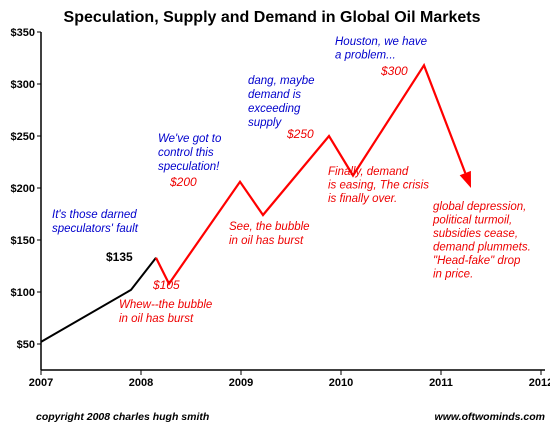 Image resolution: width=550 pixels, height=430 pixels. I want to click on annotation-whew: Whew--the bubble in oil has burst, so click(165, 312).